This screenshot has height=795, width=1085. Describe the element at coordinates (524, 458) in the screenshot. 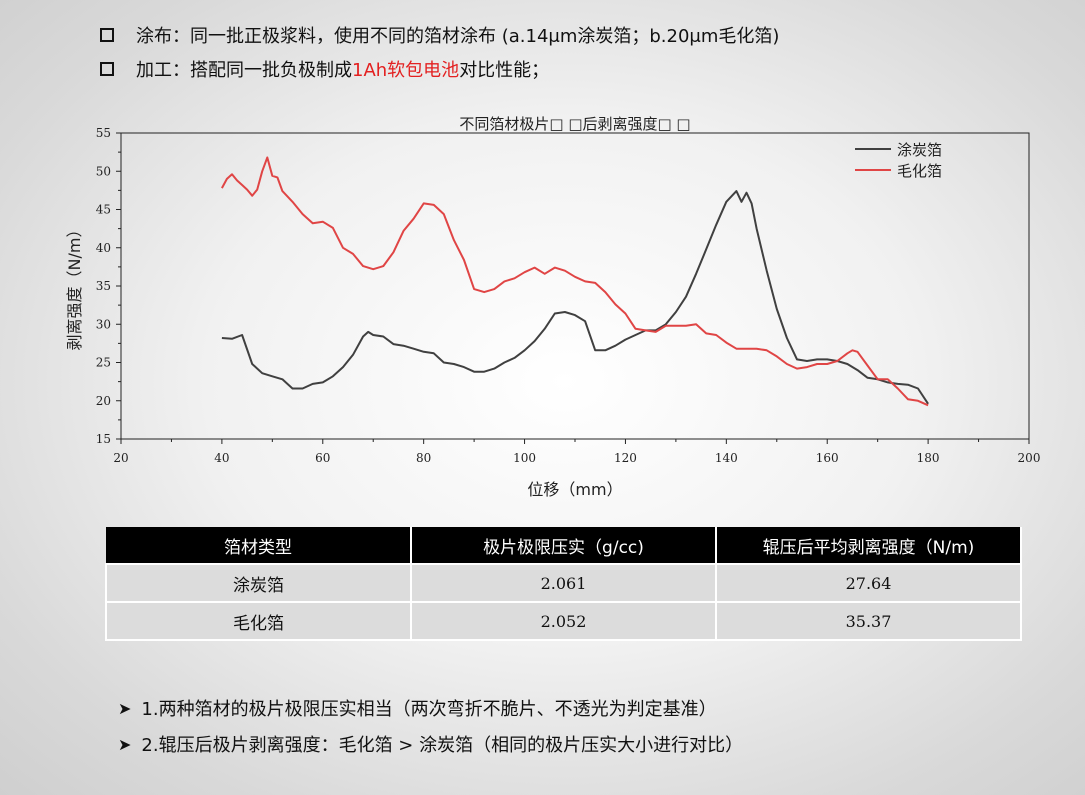

I see `x-tick-label: 100` at that location.